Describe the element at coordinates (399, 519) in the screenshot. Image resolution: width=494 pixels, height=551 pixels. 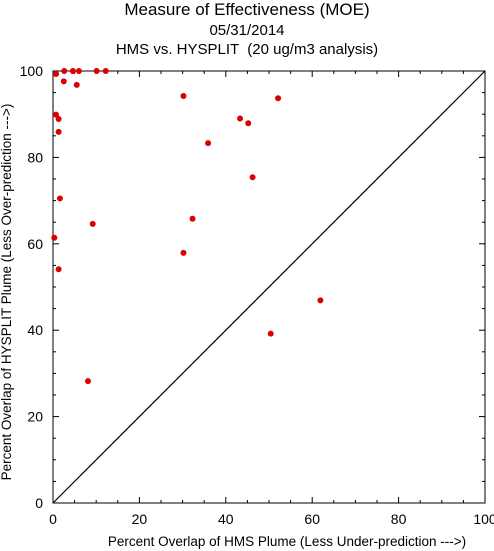
I see `x-tick-label: 80` at that location.